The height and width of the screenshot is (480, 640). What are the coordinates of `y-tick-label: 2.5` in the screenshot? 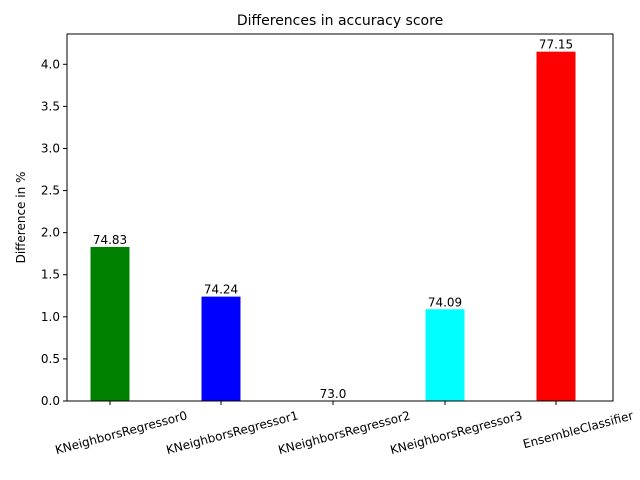 It's located at (50, 191).